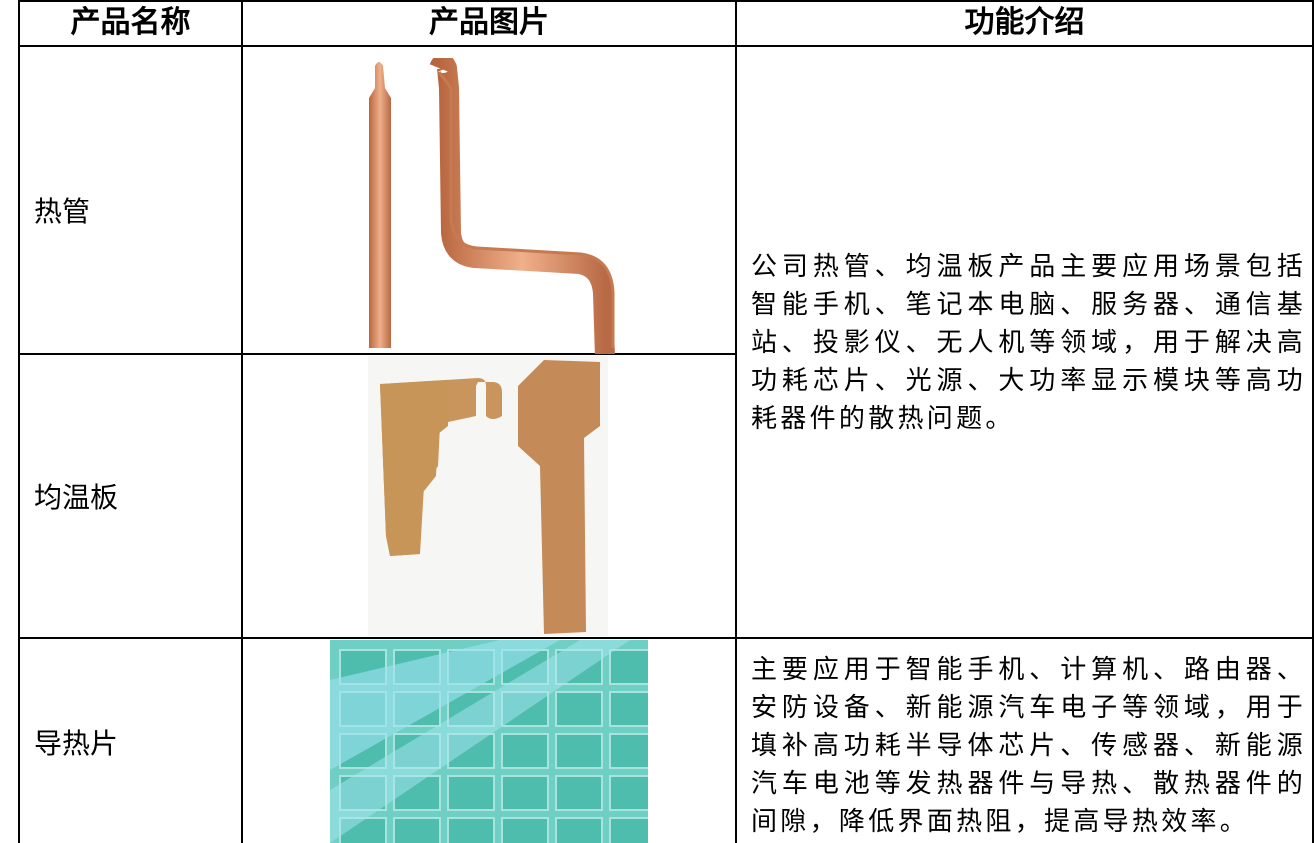 The width and height of the screenshot is (1314, 843). I want to click on heat-pipe-image, so click(492, 206).